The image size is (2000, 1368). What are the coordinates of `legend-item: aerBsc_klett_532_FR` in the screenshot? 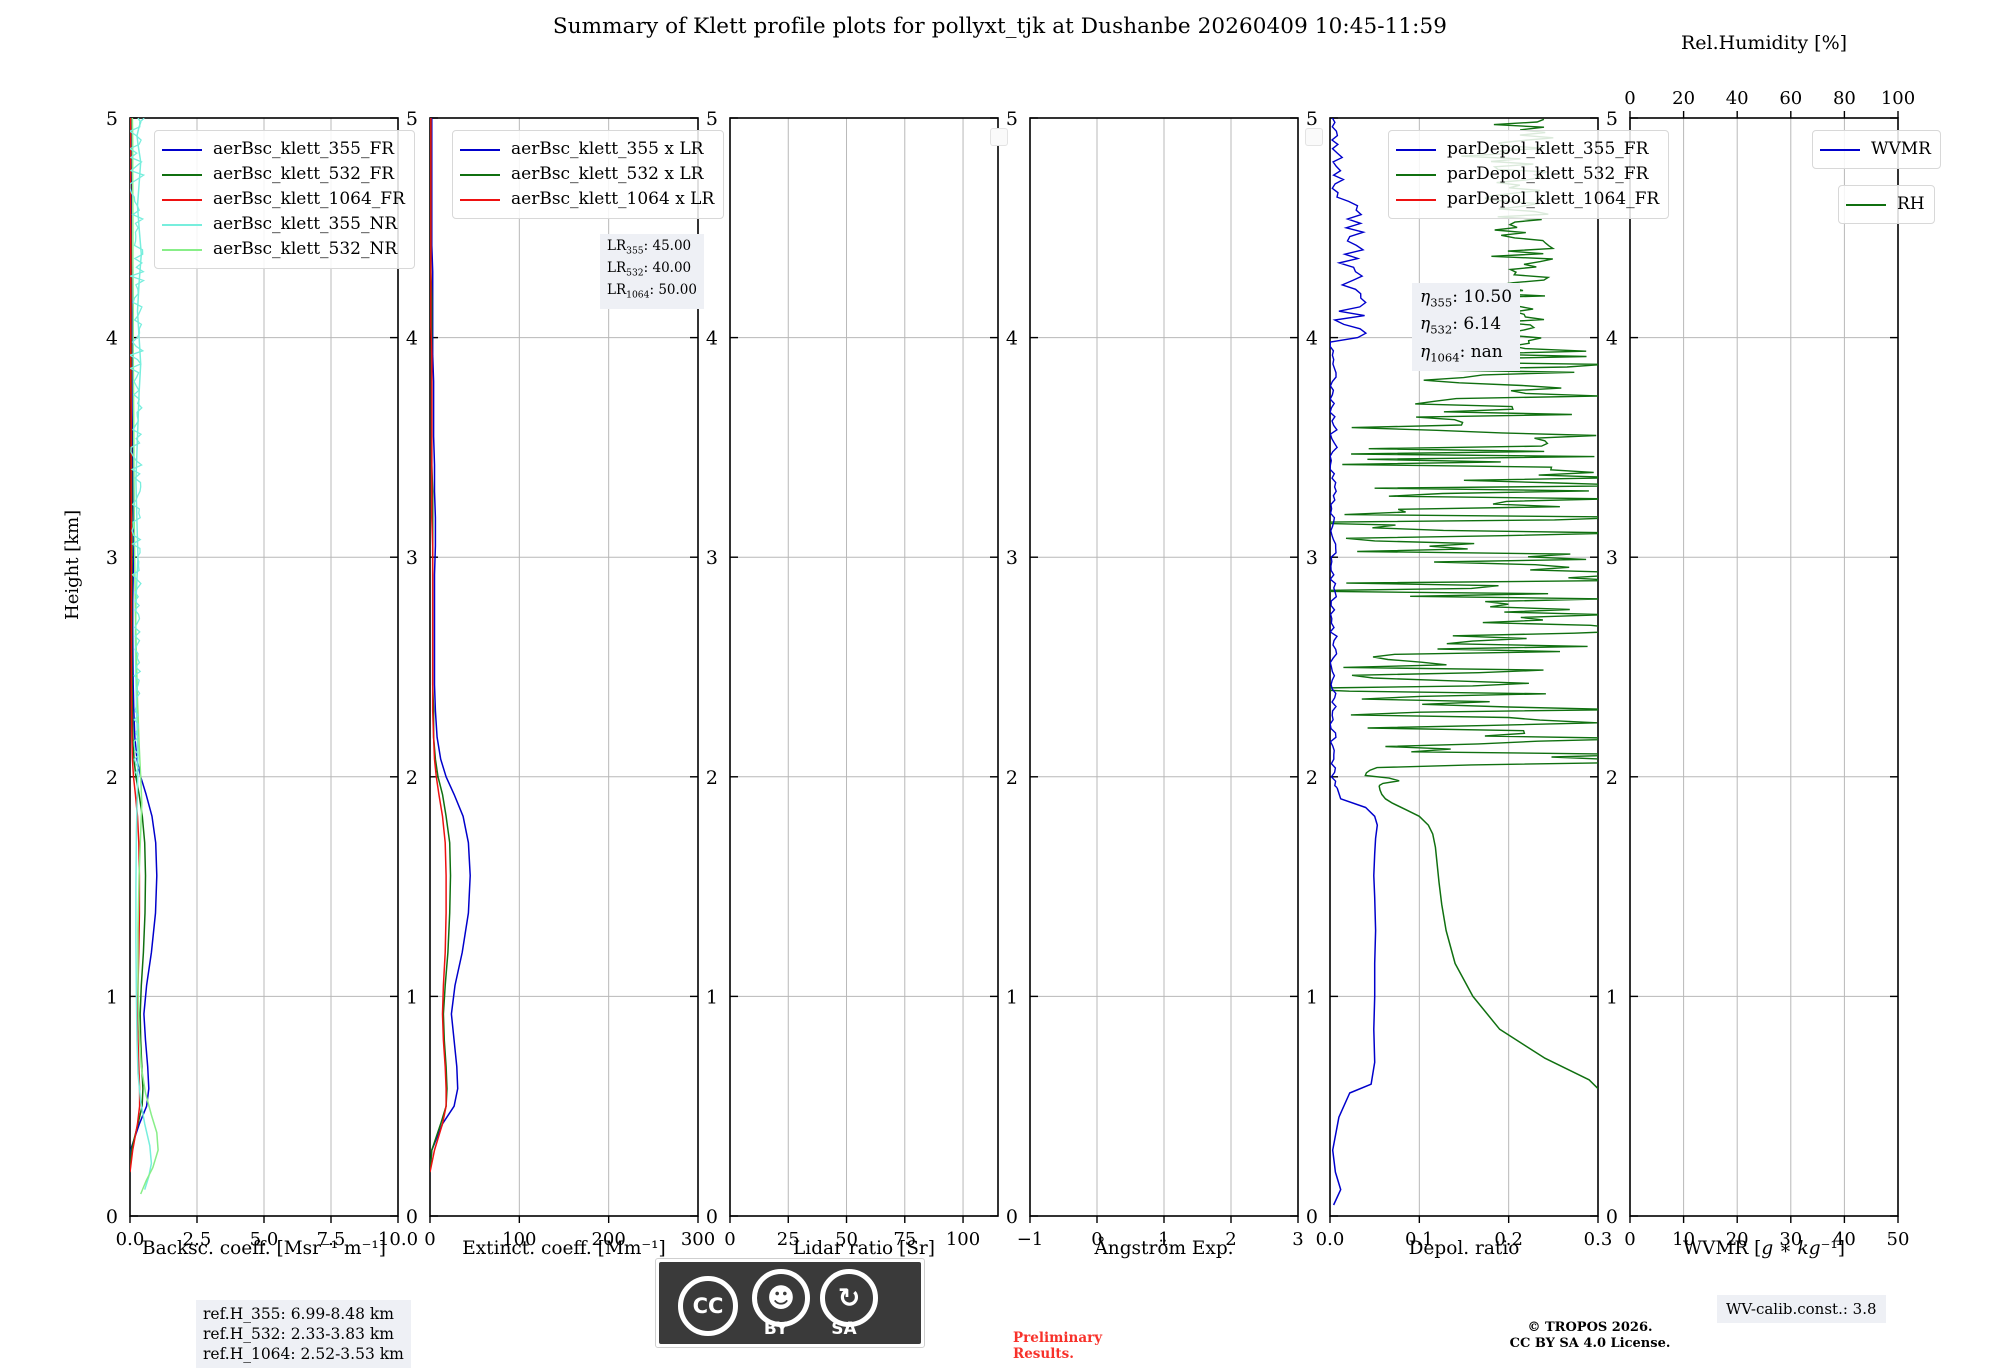 It's located at (283, 174).